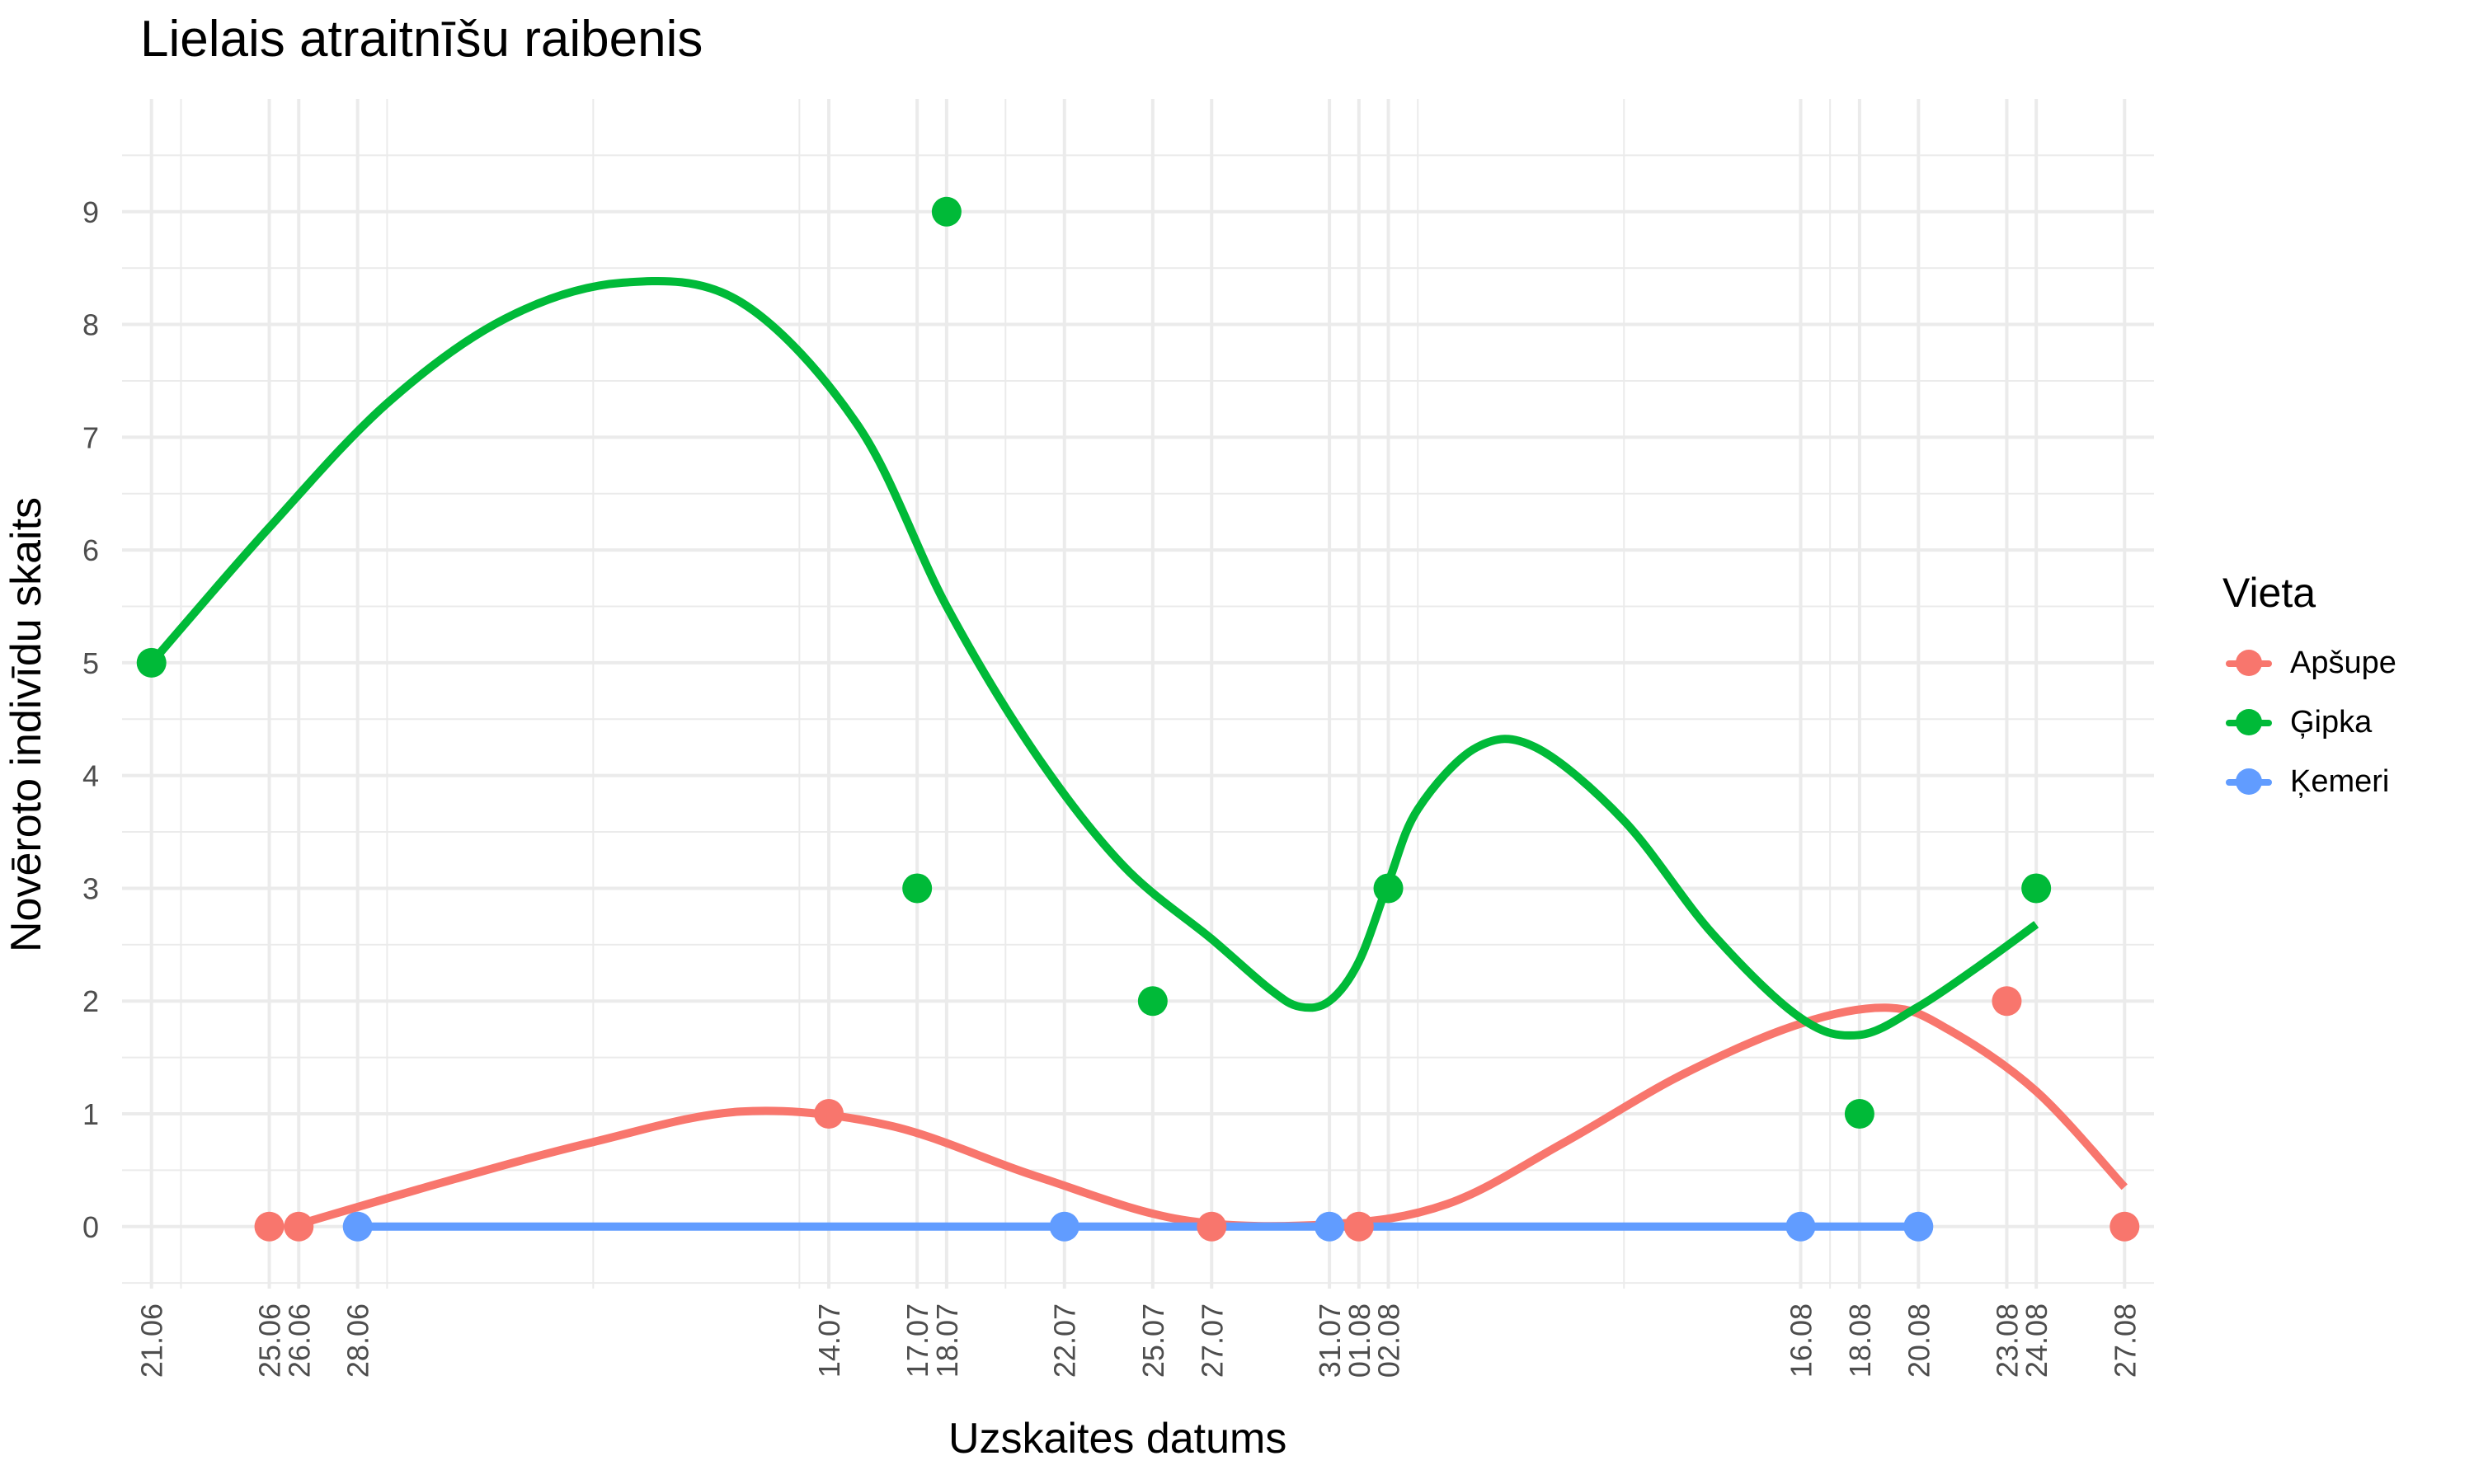 Image resolution: width=2474 pixels, height=1484 pixels. What do you see at coordinates (90, 1001) in the screenshot?
I see `y-tick-label: 2` at bounding box center [90, 1001].